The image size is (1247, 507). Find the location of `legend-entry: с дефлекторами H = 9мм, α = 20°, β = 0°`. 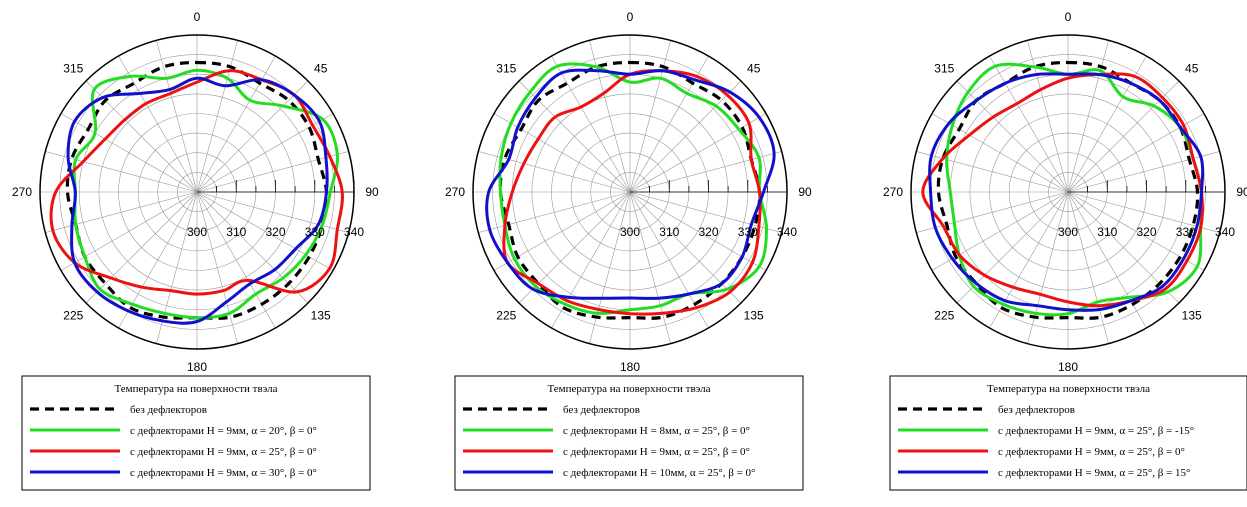

legend-entry: с дефлекторами H = 9мм, α = 20°, β = 0° is located at coordinates (223, 431).